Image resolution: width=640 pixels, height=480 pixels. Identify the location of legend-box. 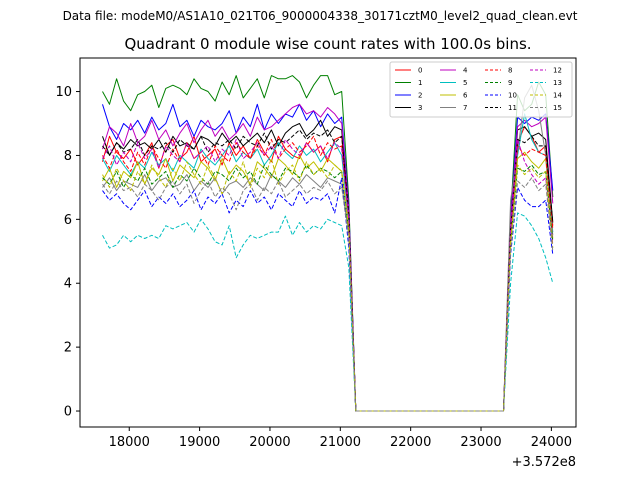
(481, 89).